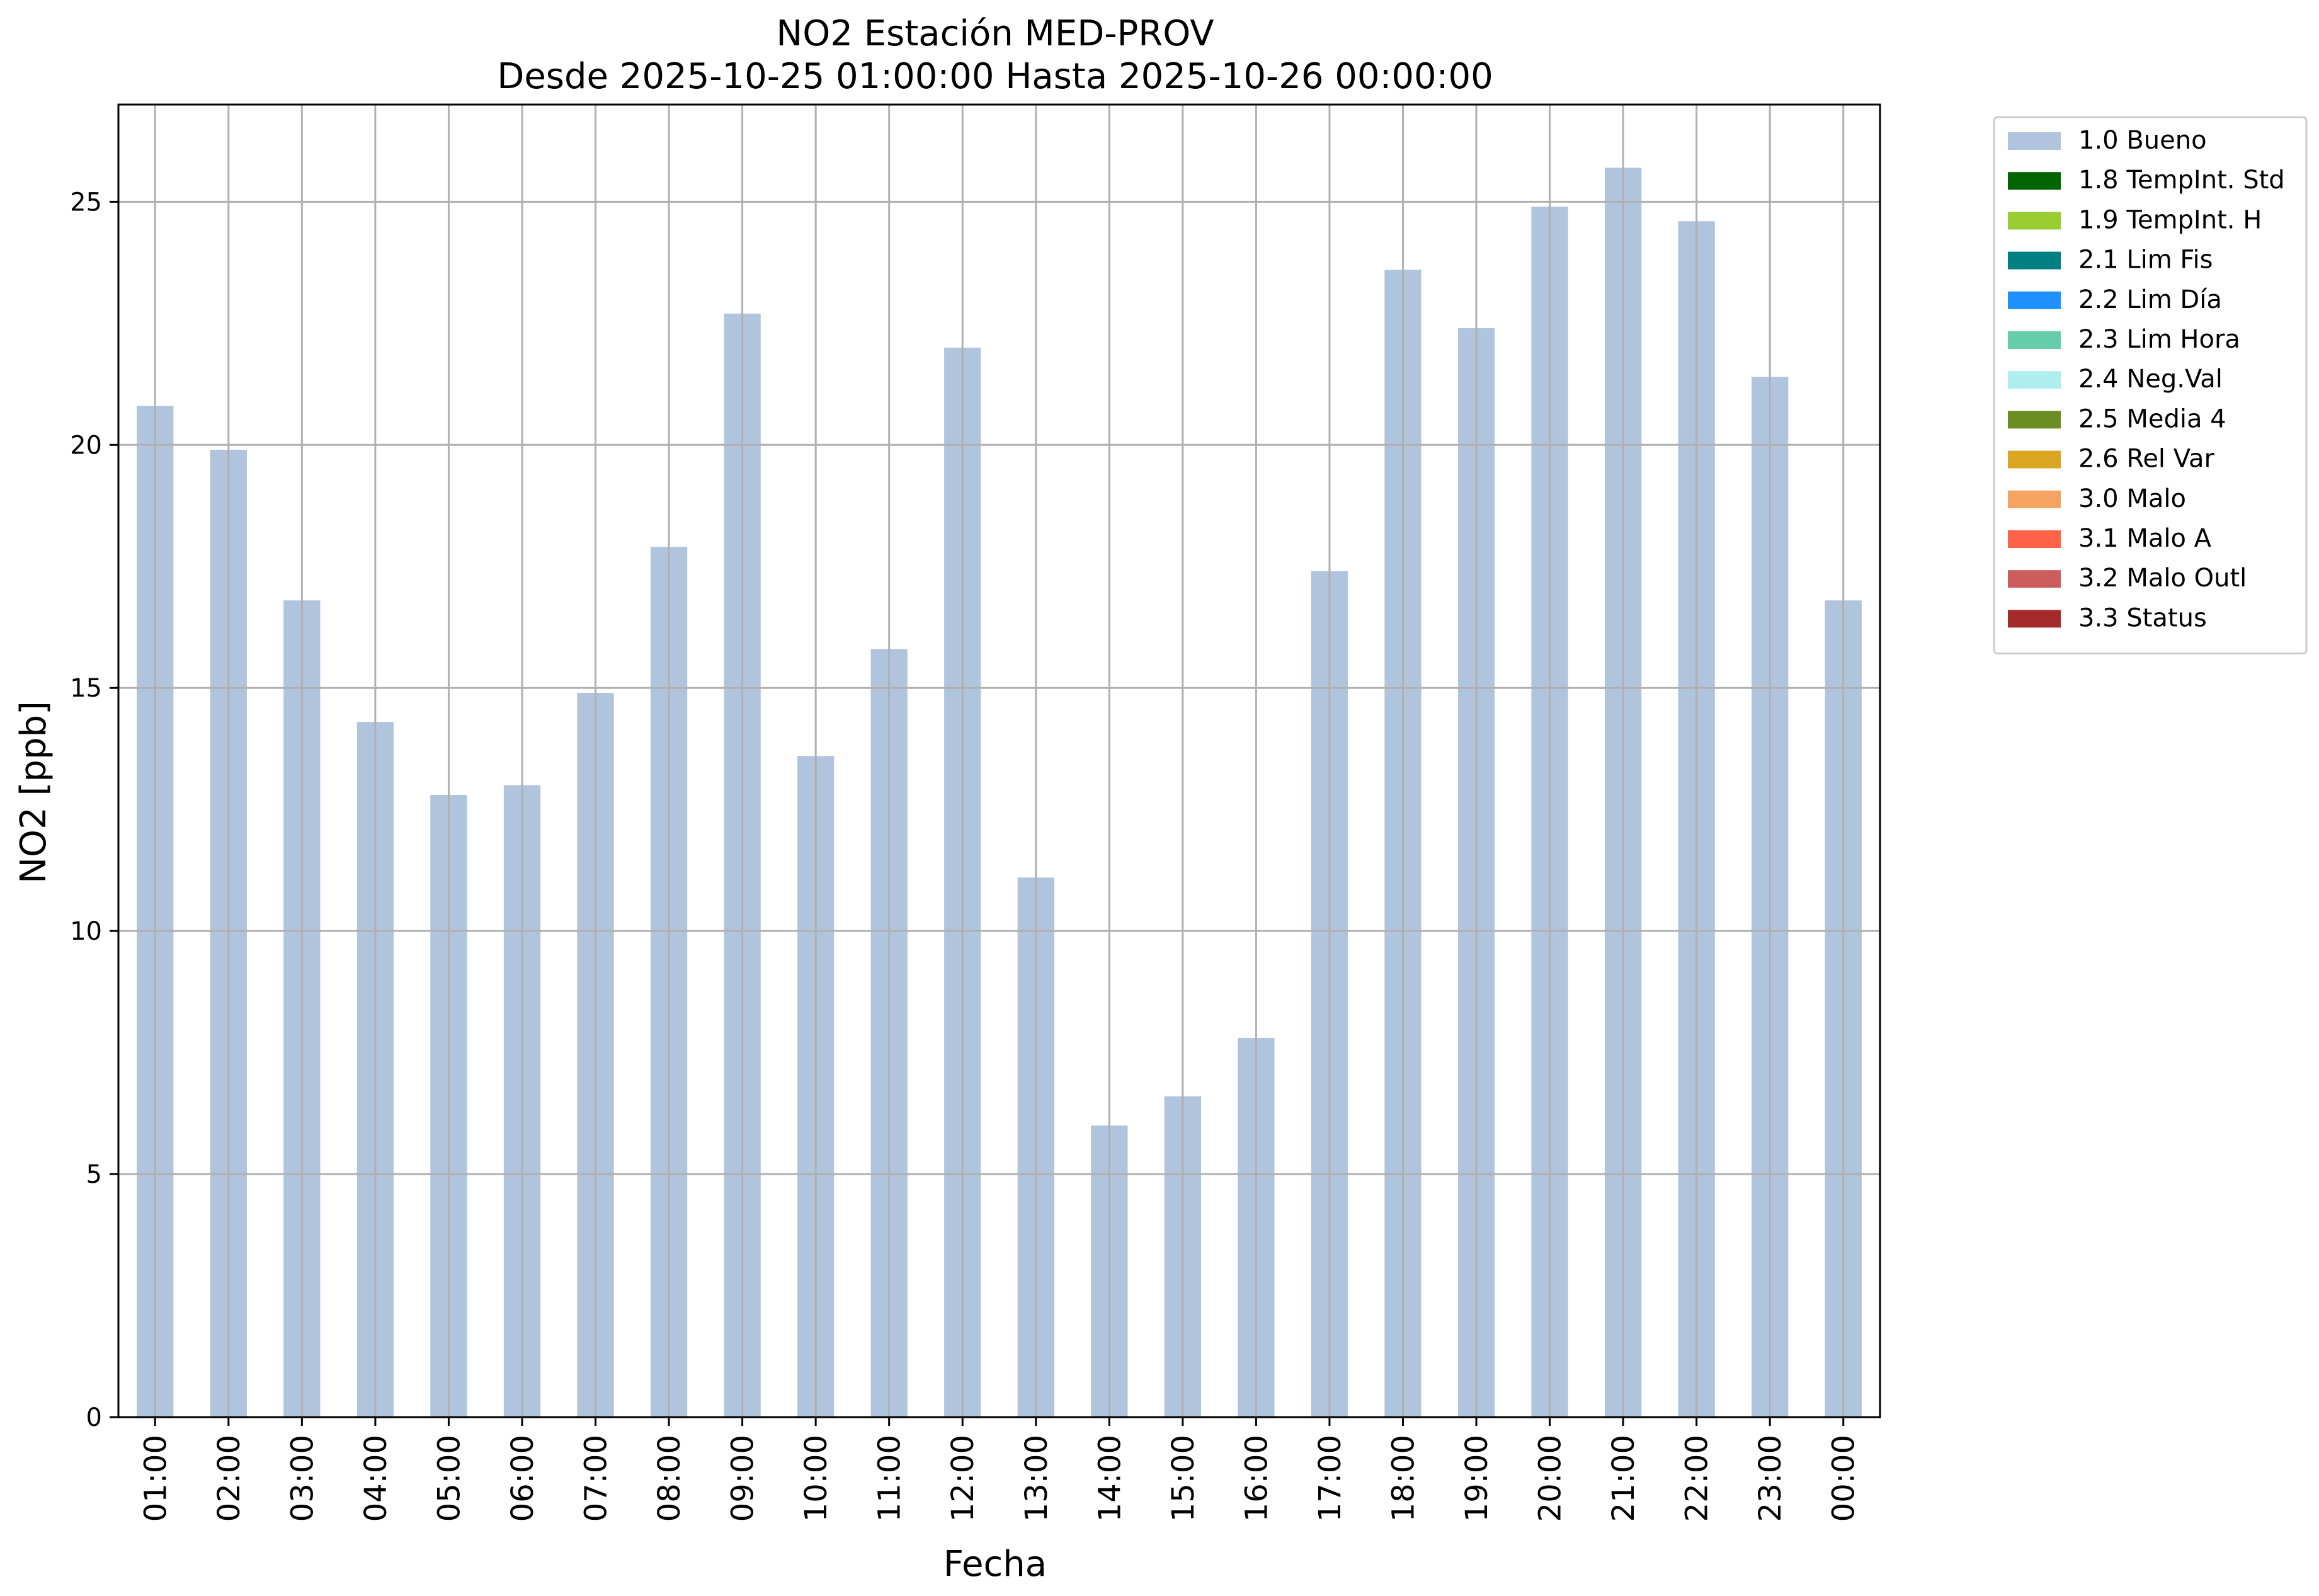 The image size is (2319, 1596). I want to click on legend-box, so click(2150, 385).